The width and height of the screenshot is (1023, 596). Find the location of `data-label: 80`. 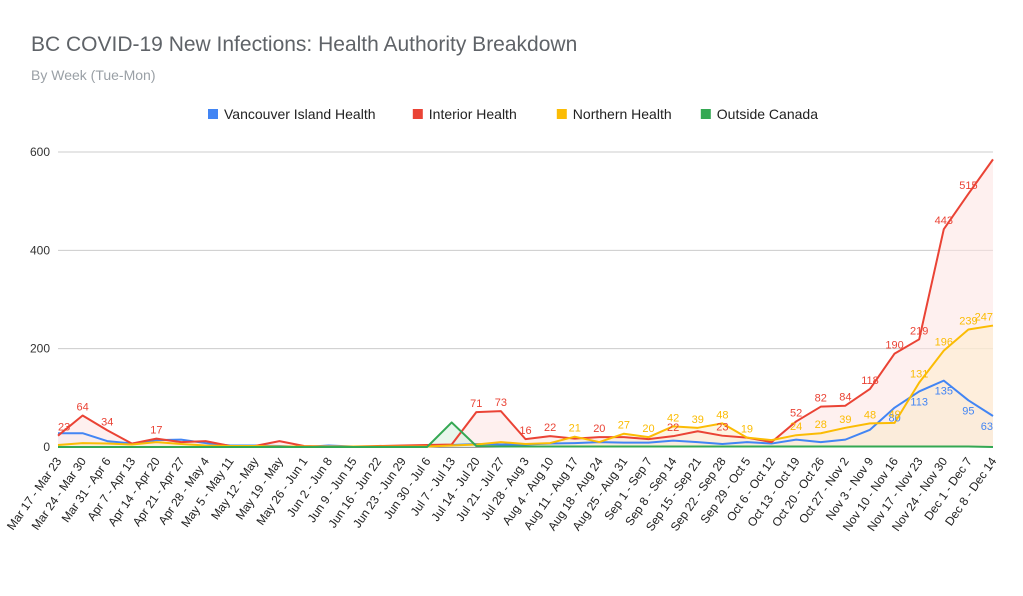

data-label: 80 is located at coordinates (894, 419).